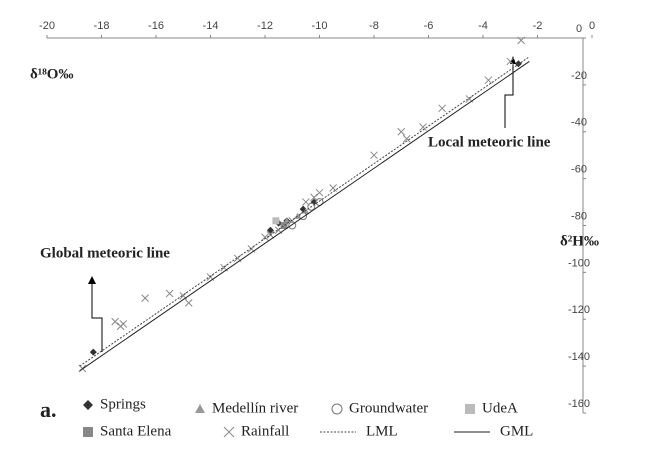 The image size is (647, 454). Describe the element at coordinates (579, 216) in the screenshot. I see `y-tick-label: -80` at that location.